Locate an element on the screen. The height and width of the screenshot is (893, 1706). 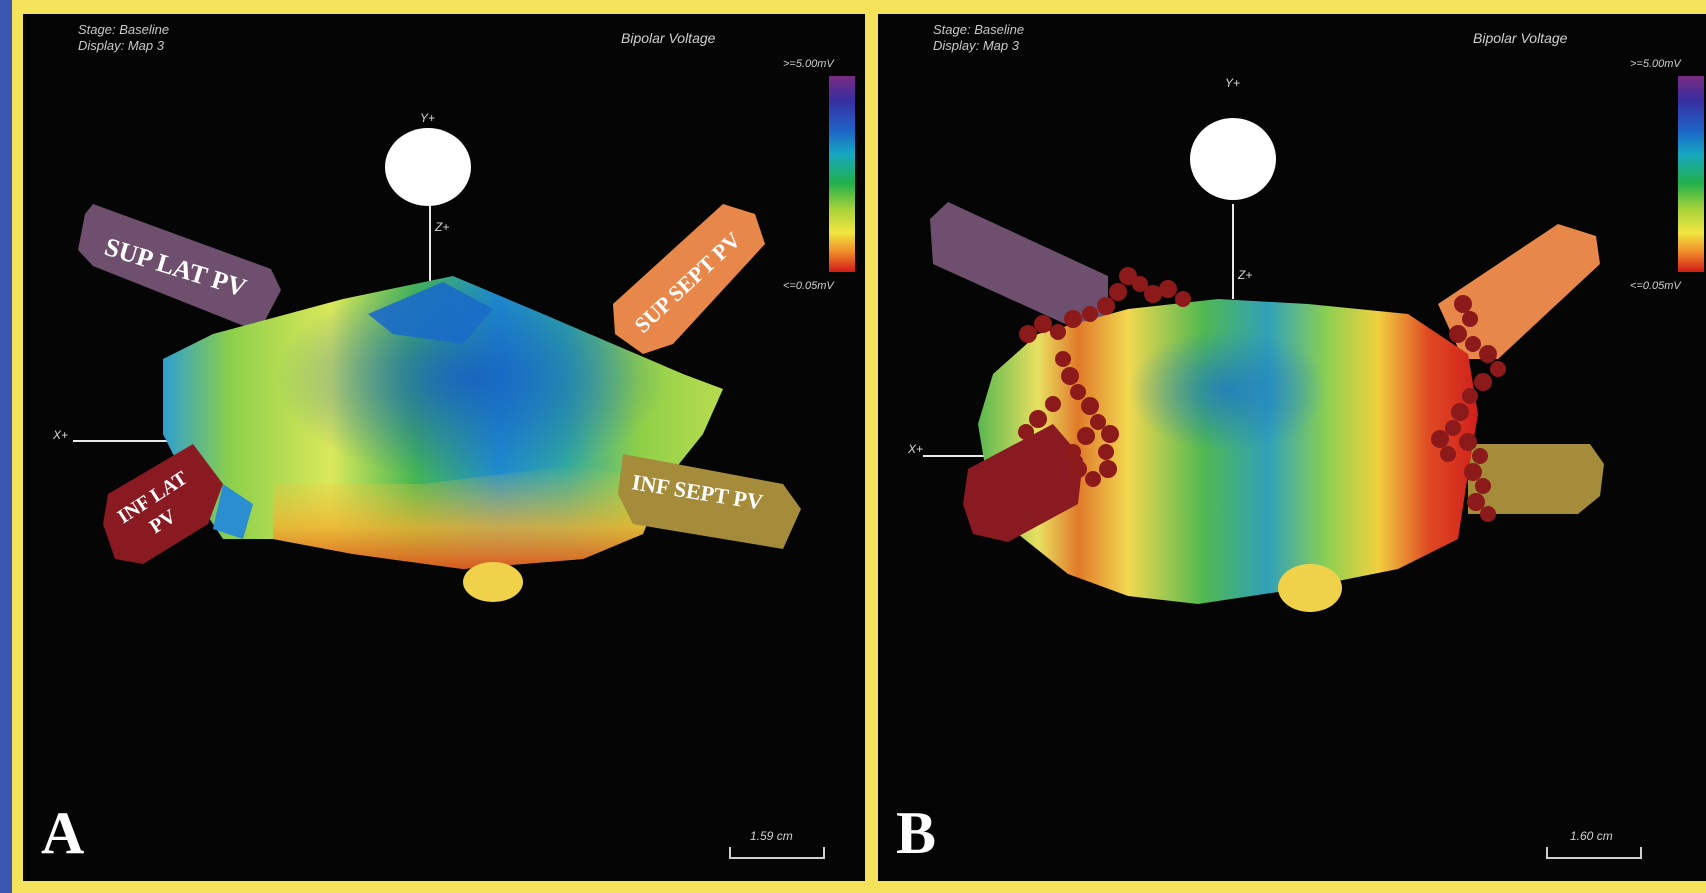
scale-bar-label: 1.60 cm is located at coordinates (1591, 836).